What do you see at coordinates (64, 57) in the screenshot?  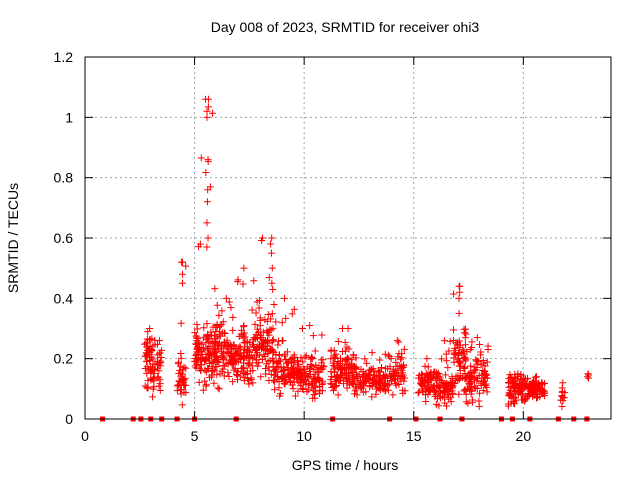 I see `y-tick-label: 1.2` at bounding box center [64, 57].